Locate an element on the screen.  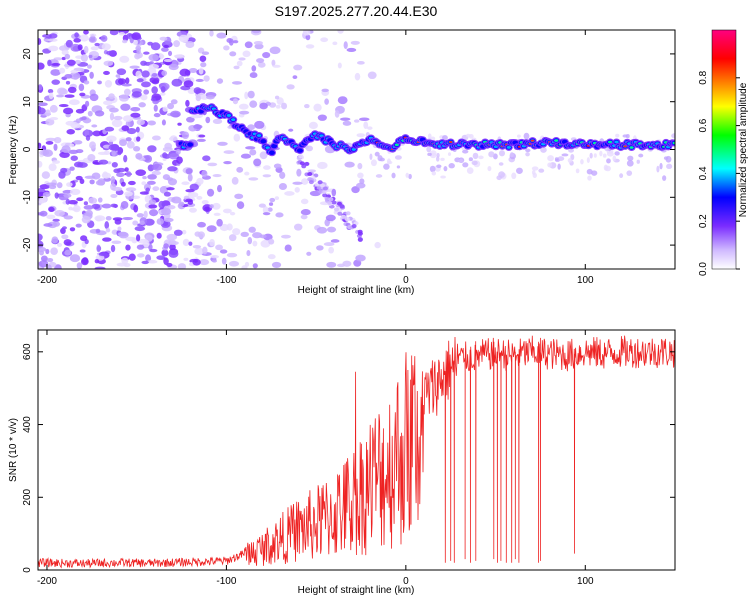
snr-y-tick-label: 600 is located at coordinates (27, 351).